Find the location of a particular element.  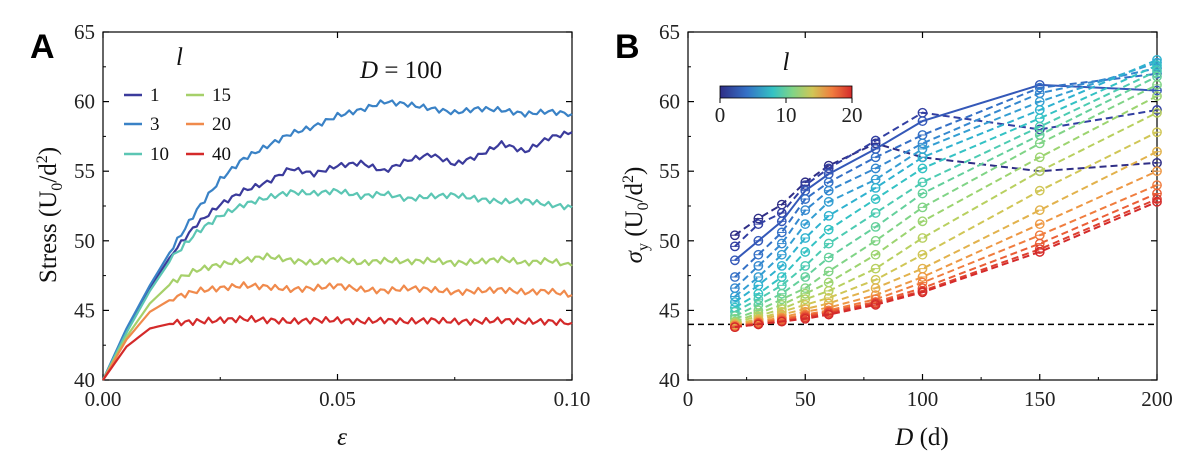

panel-a-letter: A is located at coordinates (42, 47).